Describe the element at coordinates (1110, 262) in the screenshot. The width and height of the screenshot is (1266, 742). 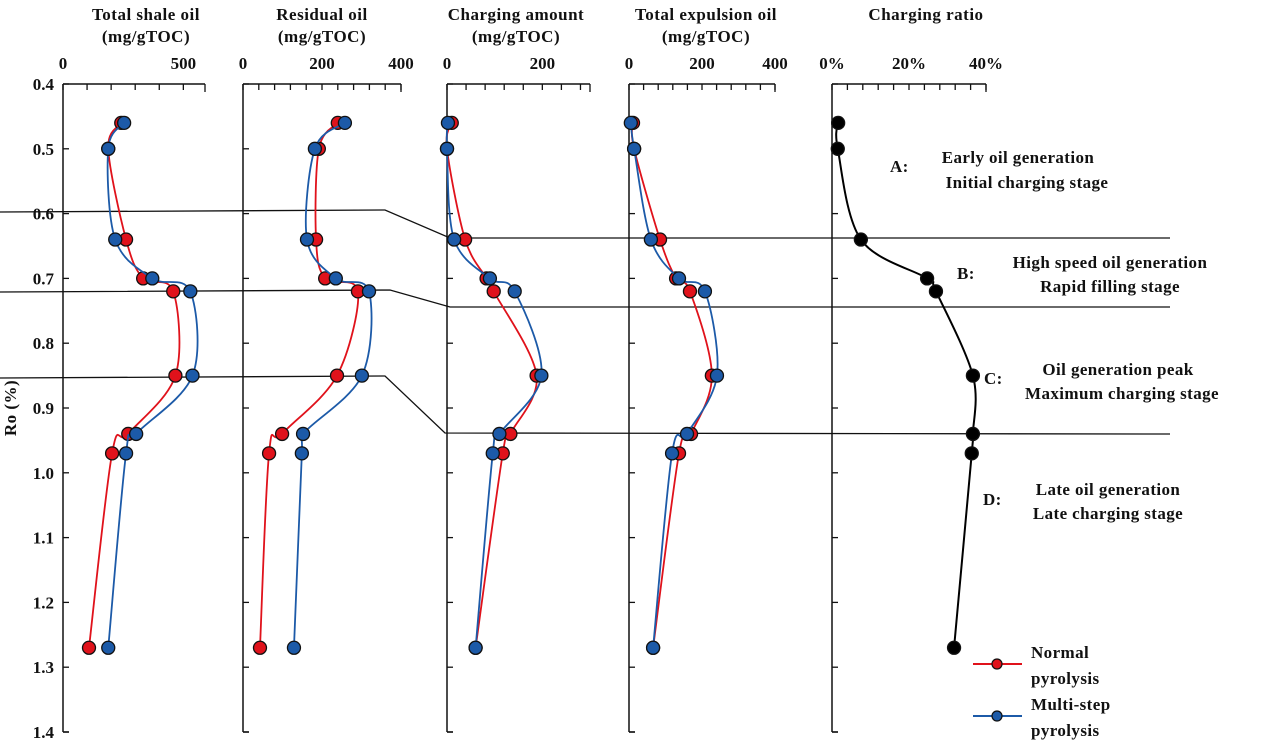
I see `stage-title: High speed oil generation` at that location.